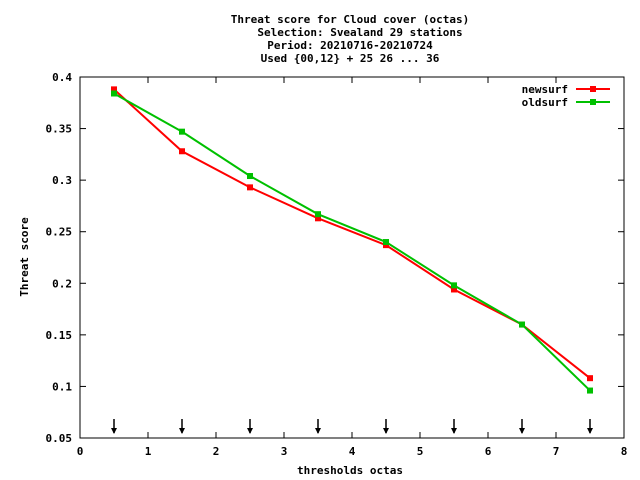  I want to click on y-tick-label: 0.05, so click(59, 438).